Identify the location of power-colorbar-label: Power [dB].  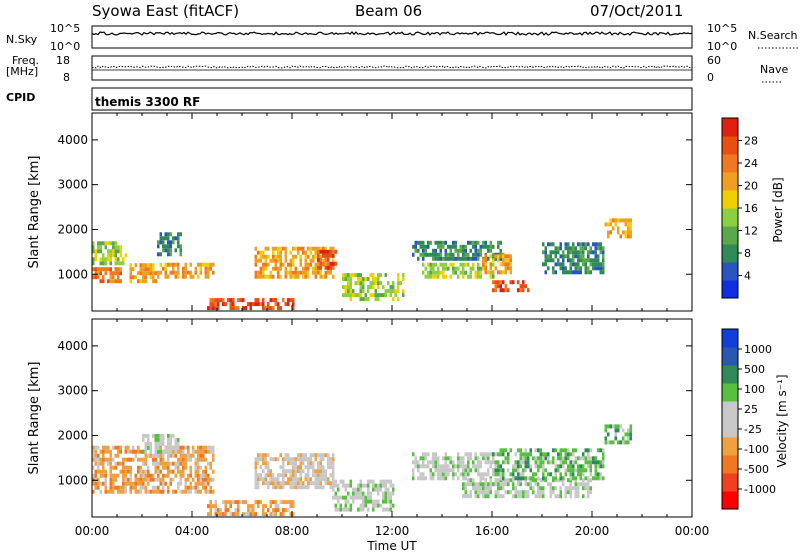
(778, 209).